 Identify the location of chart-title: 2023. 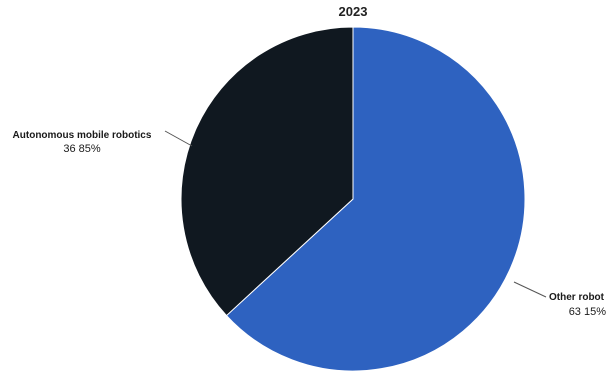
(353, 11).